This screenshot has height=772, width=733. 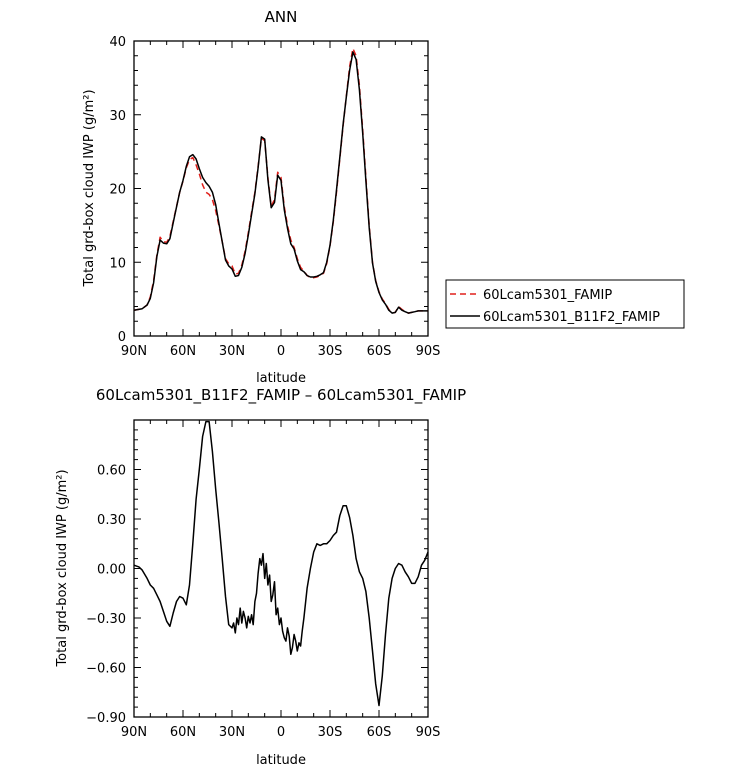 I want to click on bottom-x-tick-label: 30N, so click(x=232, y=732).